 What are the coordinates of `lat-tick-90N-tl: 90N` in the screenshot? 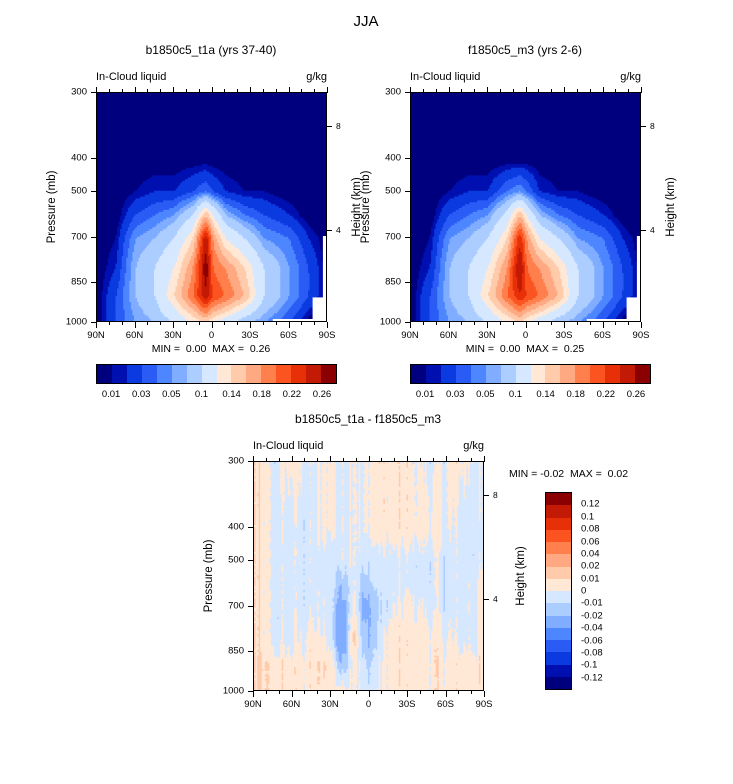 It's located at (96, 335).